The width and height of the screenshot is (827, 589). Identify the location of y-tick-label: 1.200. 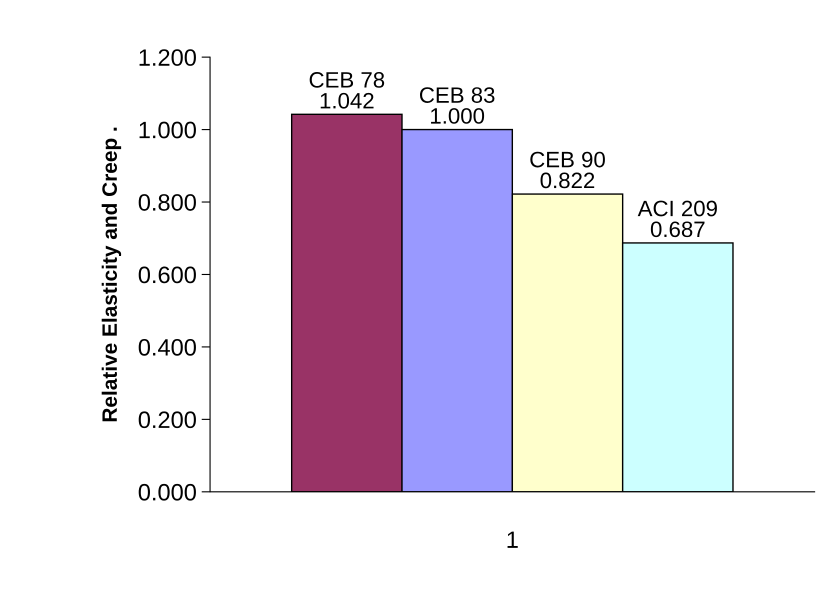
(168, 57).